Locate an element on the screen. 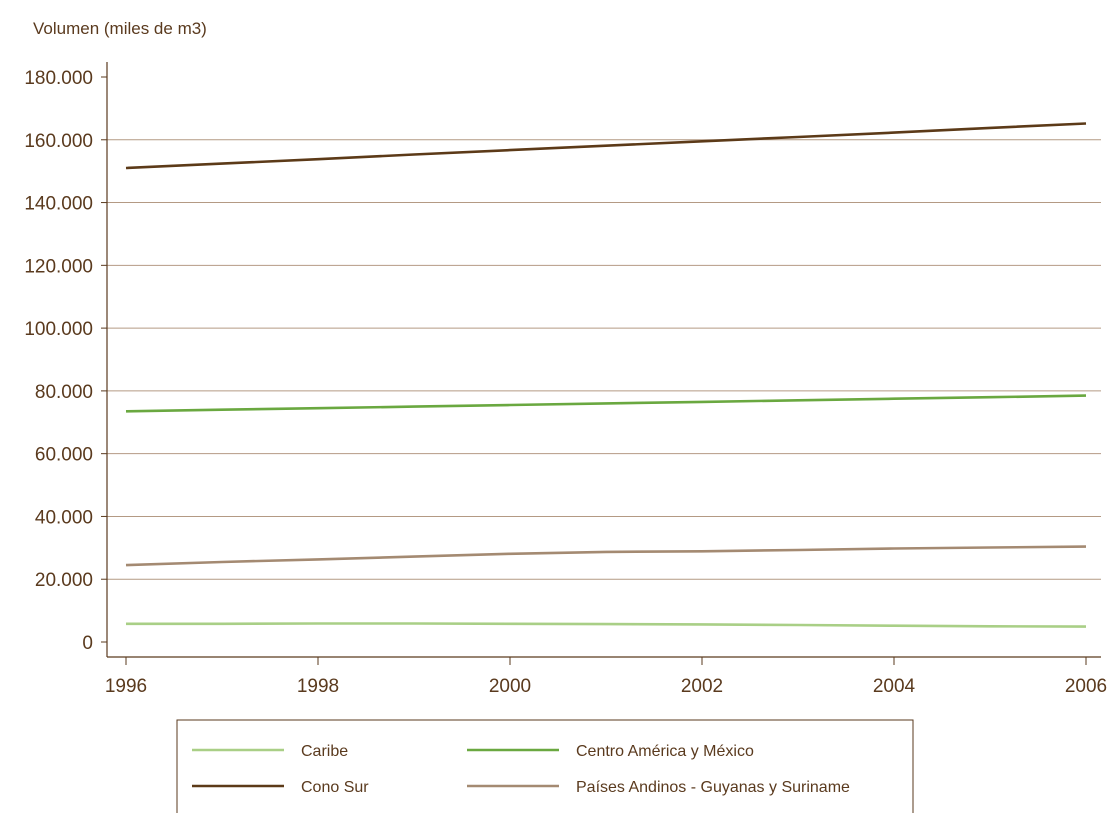  legend-label: Cono Sur is located at coordinates (335, 787).